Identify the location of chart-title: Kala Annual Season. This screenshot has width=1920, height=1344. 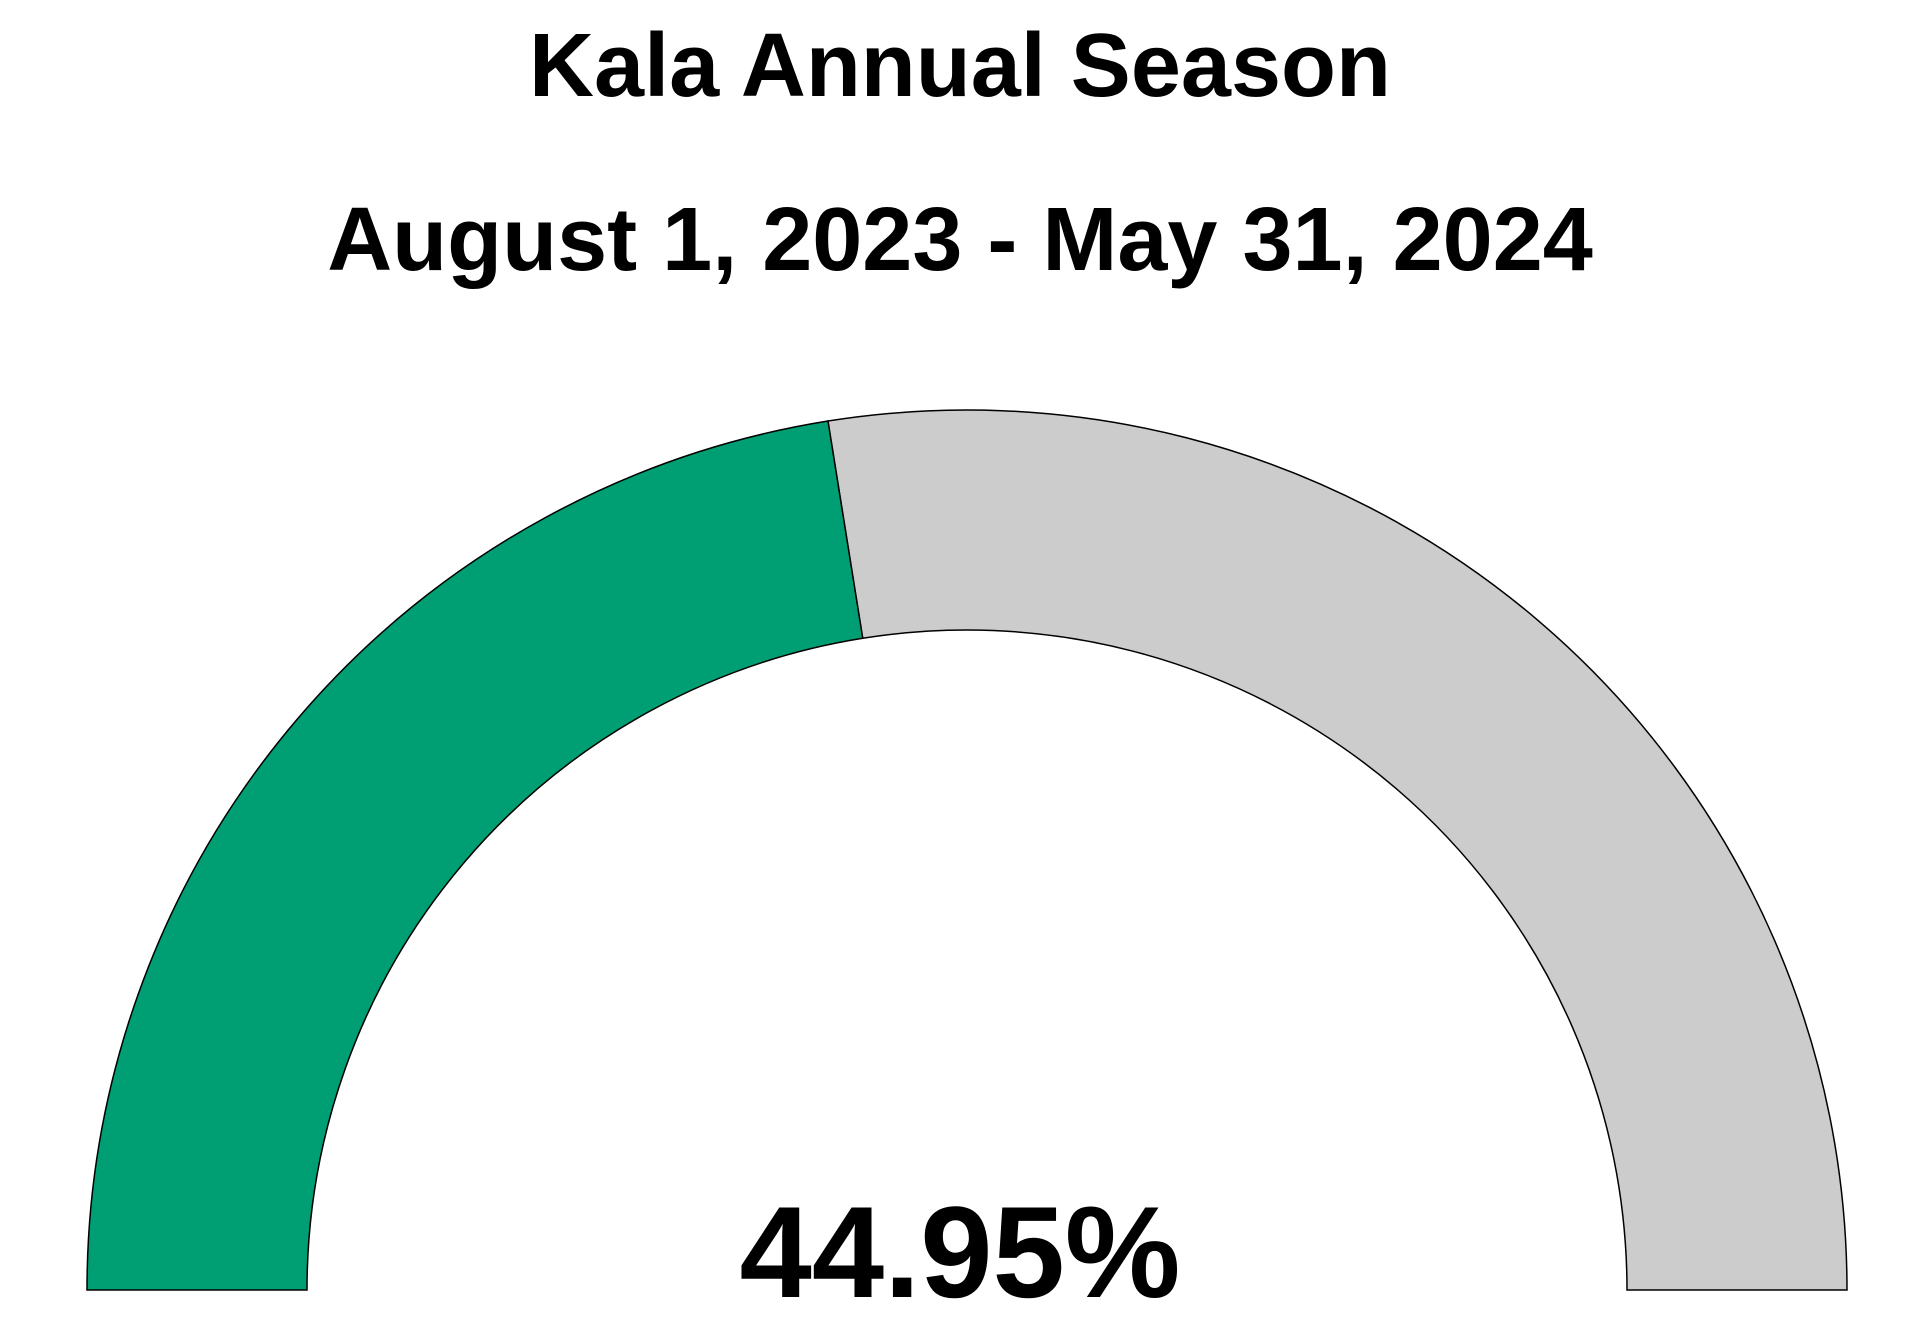
(960, 66).